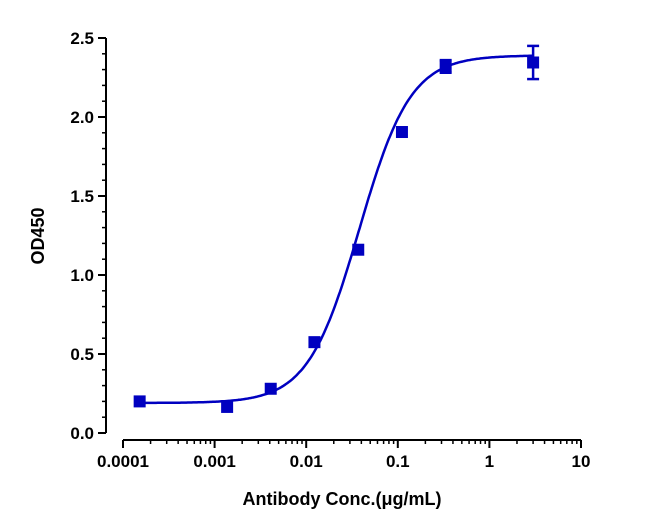 The image size is (661, 531). I want to click on y-tick-label: 0.0, so click(82, 433).